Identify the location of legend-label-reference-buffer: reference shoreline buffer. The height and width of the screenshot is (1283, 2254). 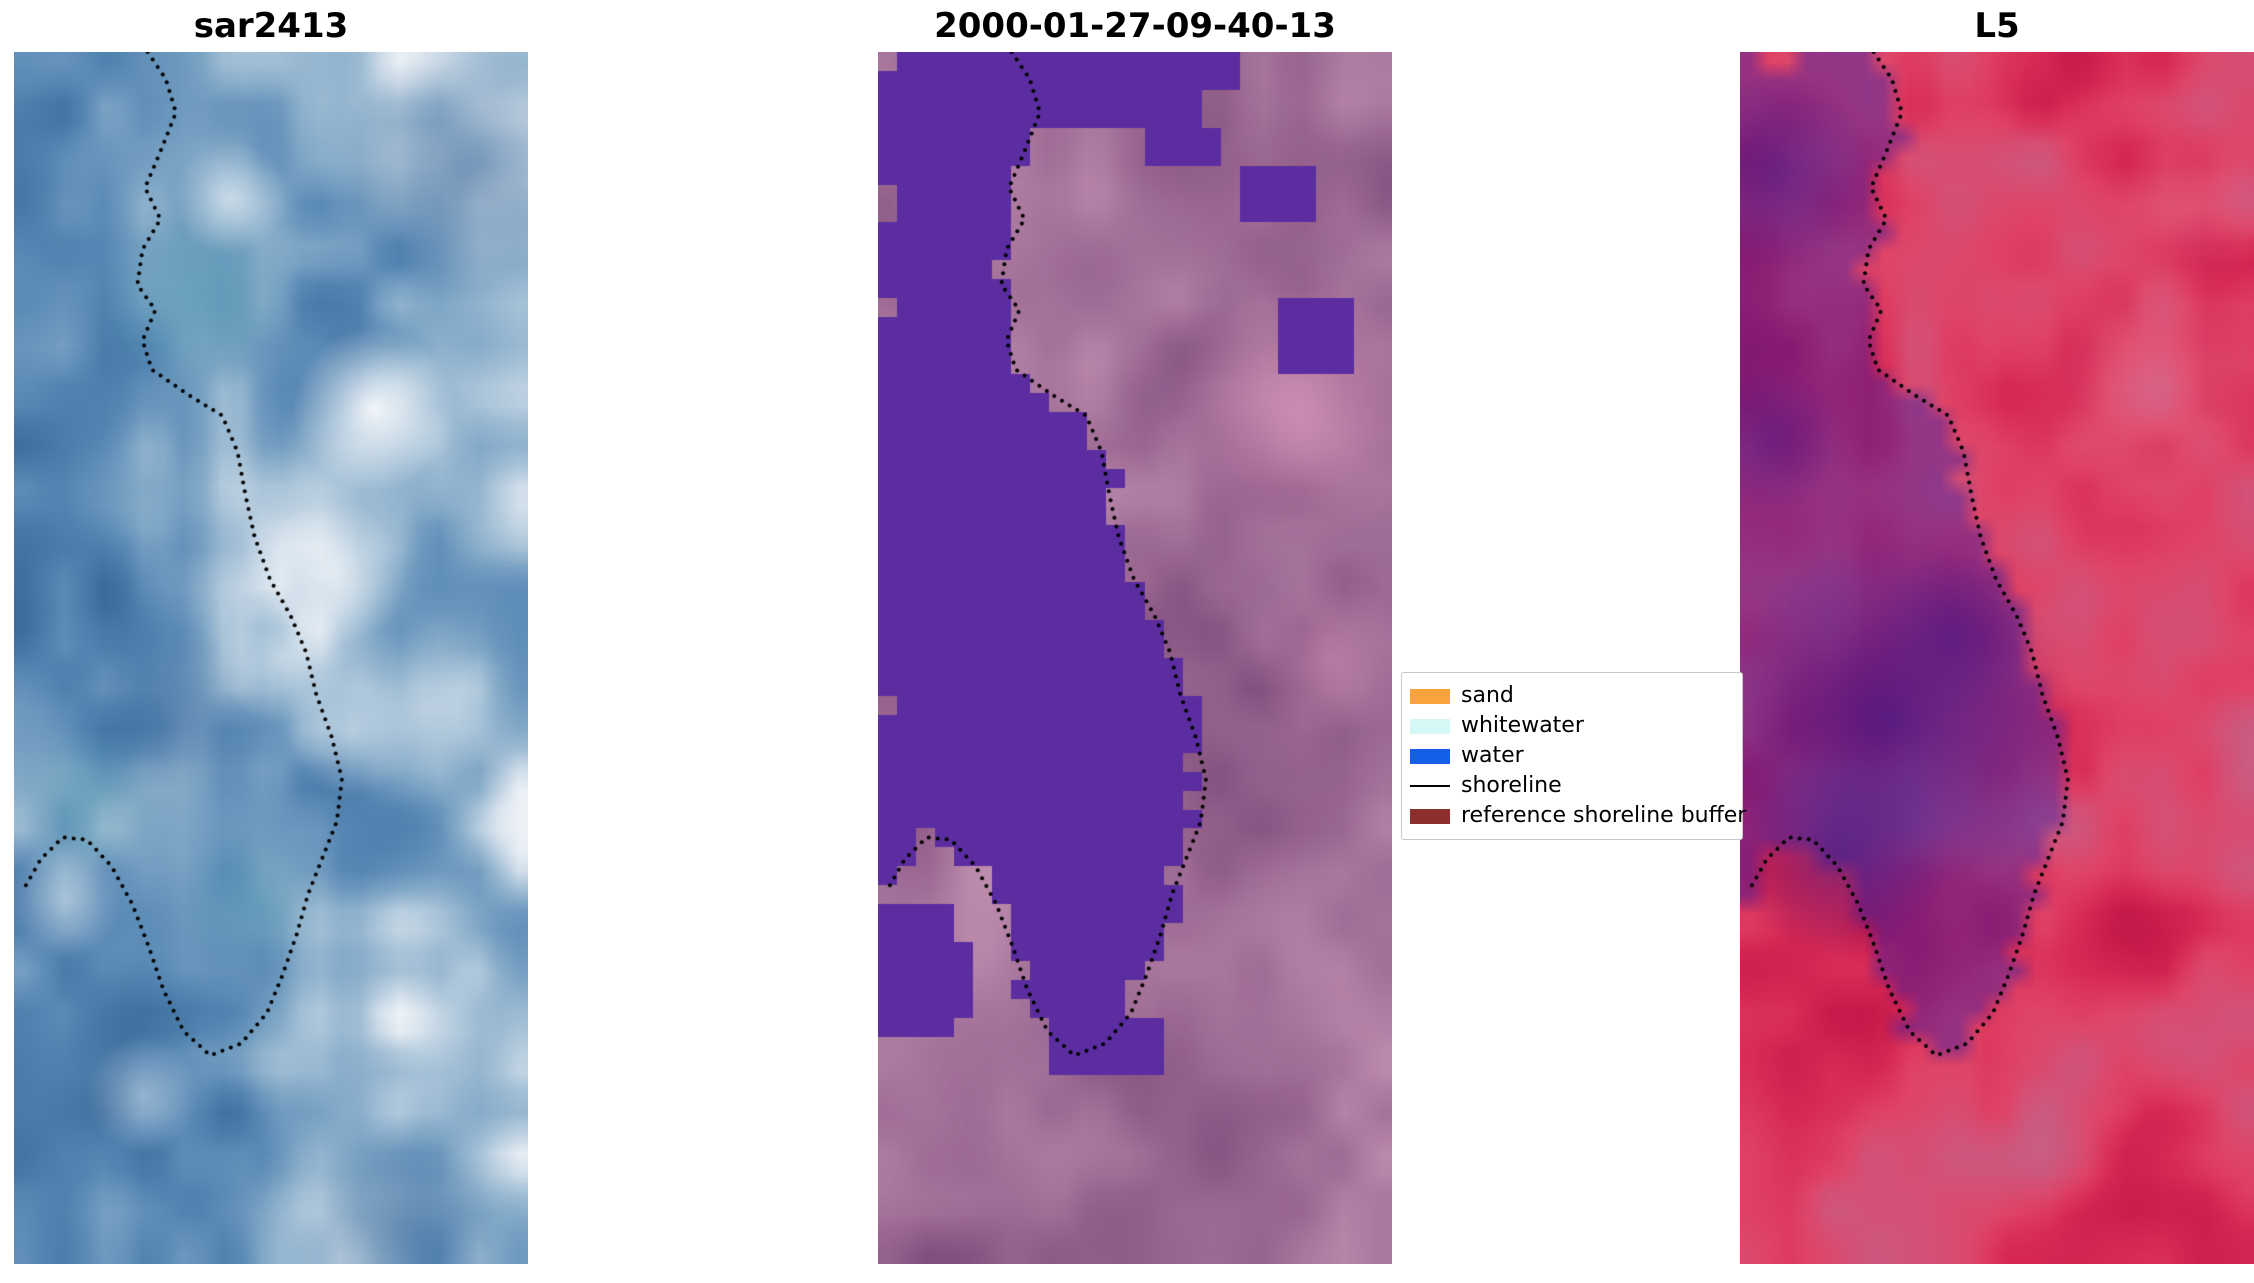
(1604, 815).